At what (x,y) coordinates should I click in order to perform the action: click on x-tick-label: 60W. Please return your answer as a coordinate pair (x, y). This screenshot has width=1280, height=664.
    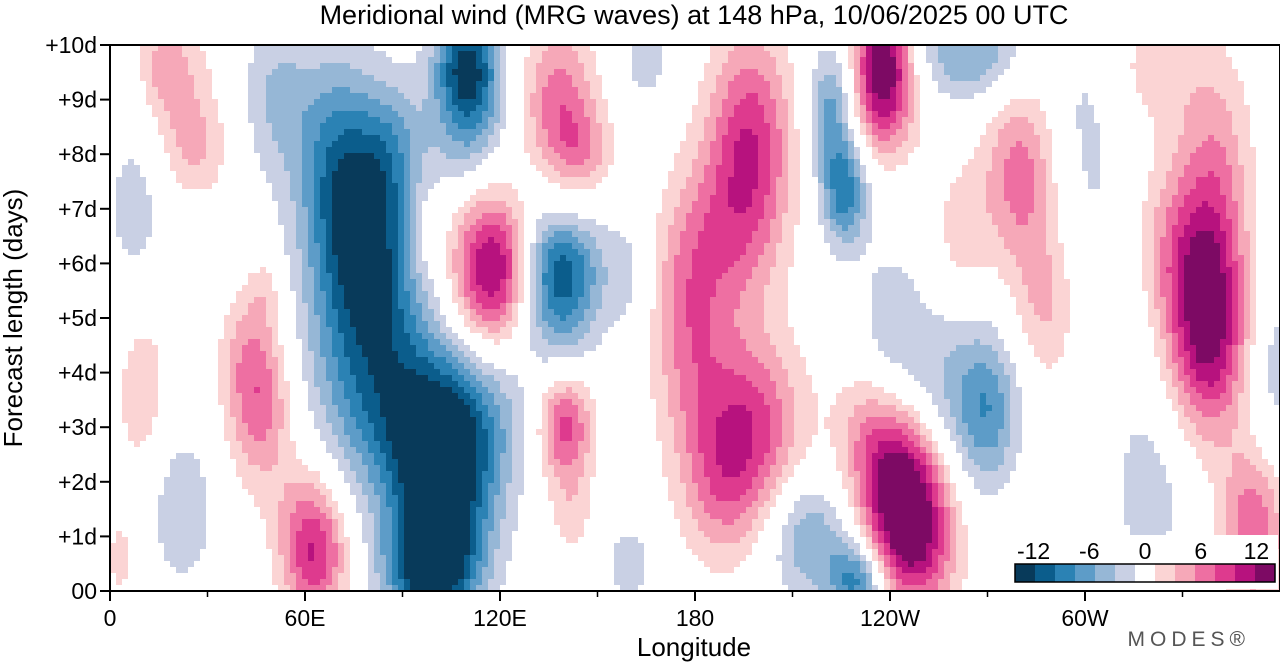
    Looking at the image, I should click on (1085, 618).